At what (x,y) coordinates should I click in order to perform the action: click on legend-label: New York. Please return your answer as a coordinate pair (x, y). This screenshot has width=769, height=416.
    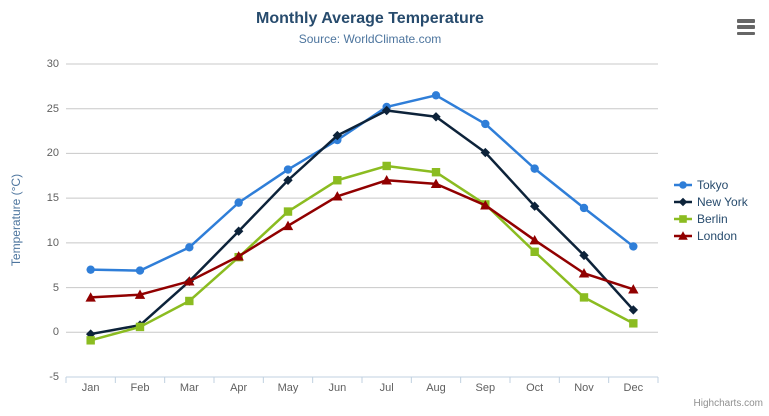
    Looking at the image, I should click on (722, 201).